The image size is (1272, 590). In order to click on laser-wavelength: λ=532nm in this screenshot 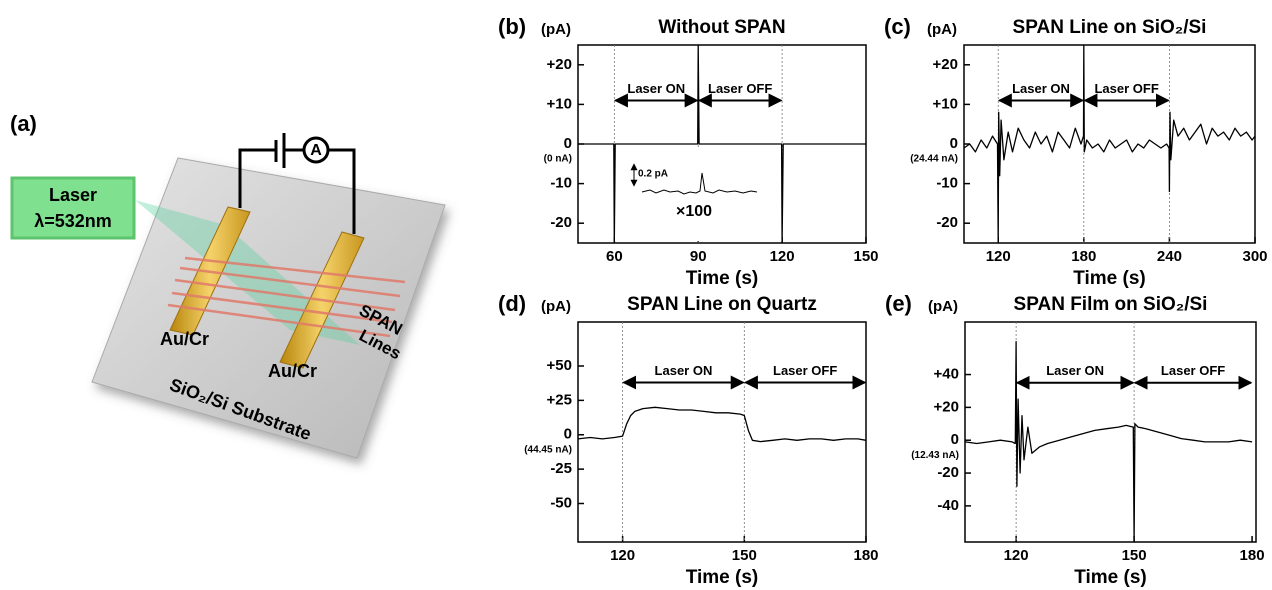, I will do `click(73, 221)`.